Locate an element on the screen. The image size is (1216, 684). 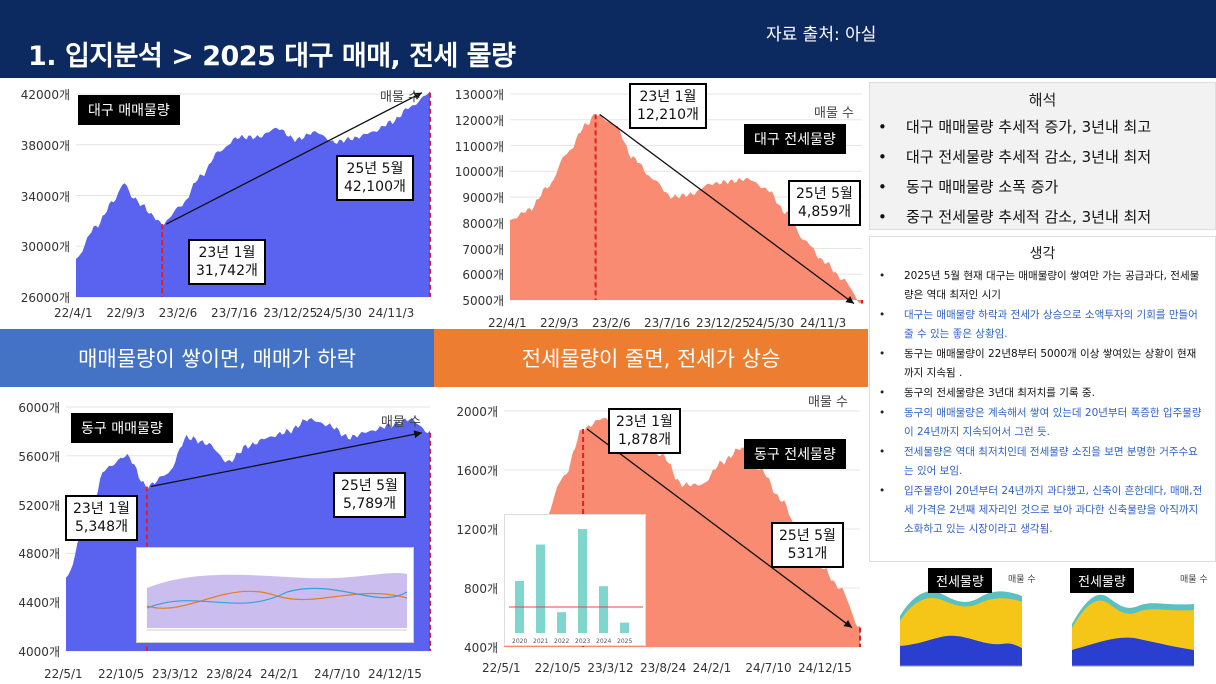
y-tick-label: 38000개 is located at coordinates (45, 145).